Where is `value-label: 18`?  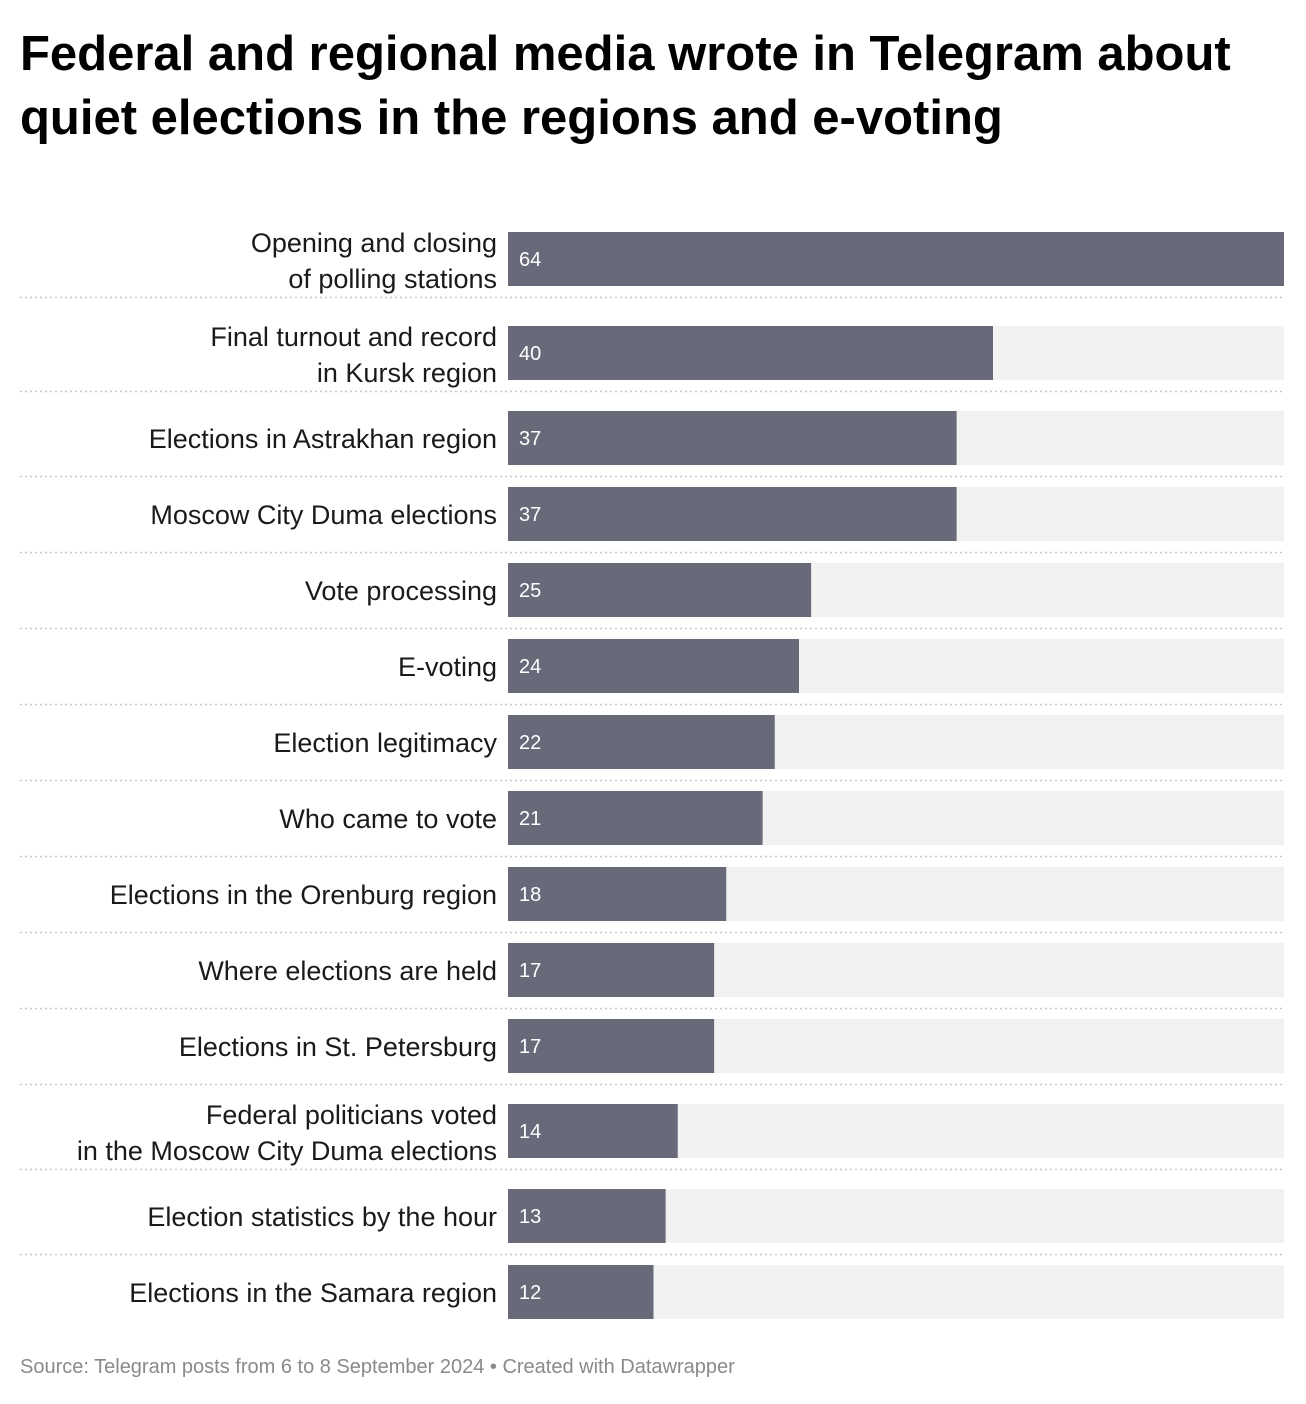 value-label: 18 is located at coordinates (530, 895).